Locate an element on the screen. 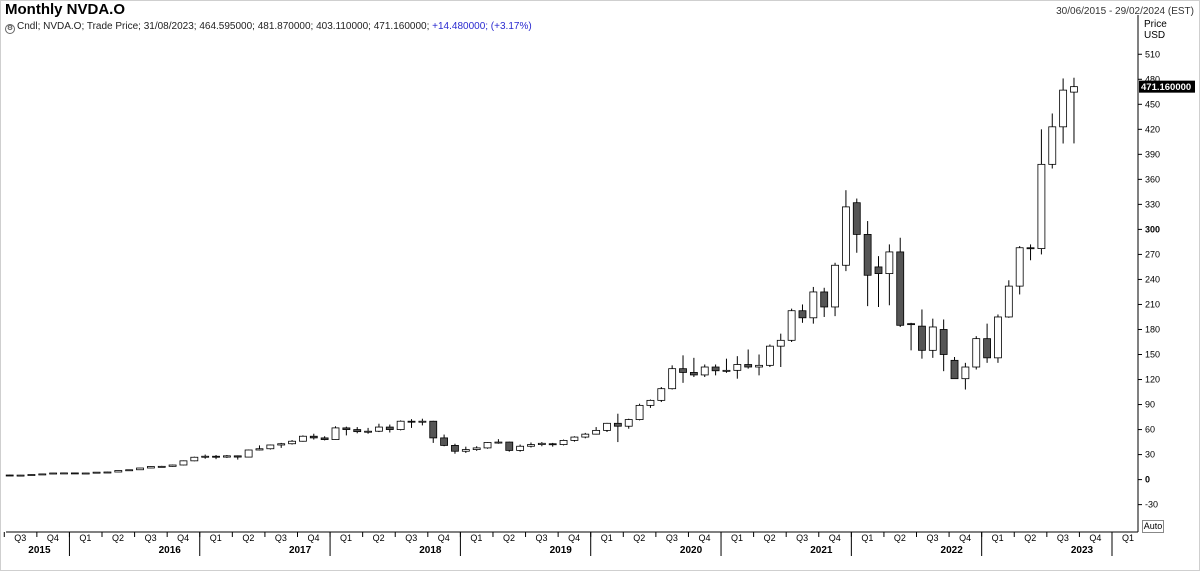  x-year-label: 2016 is located at coordinates (170, 550).